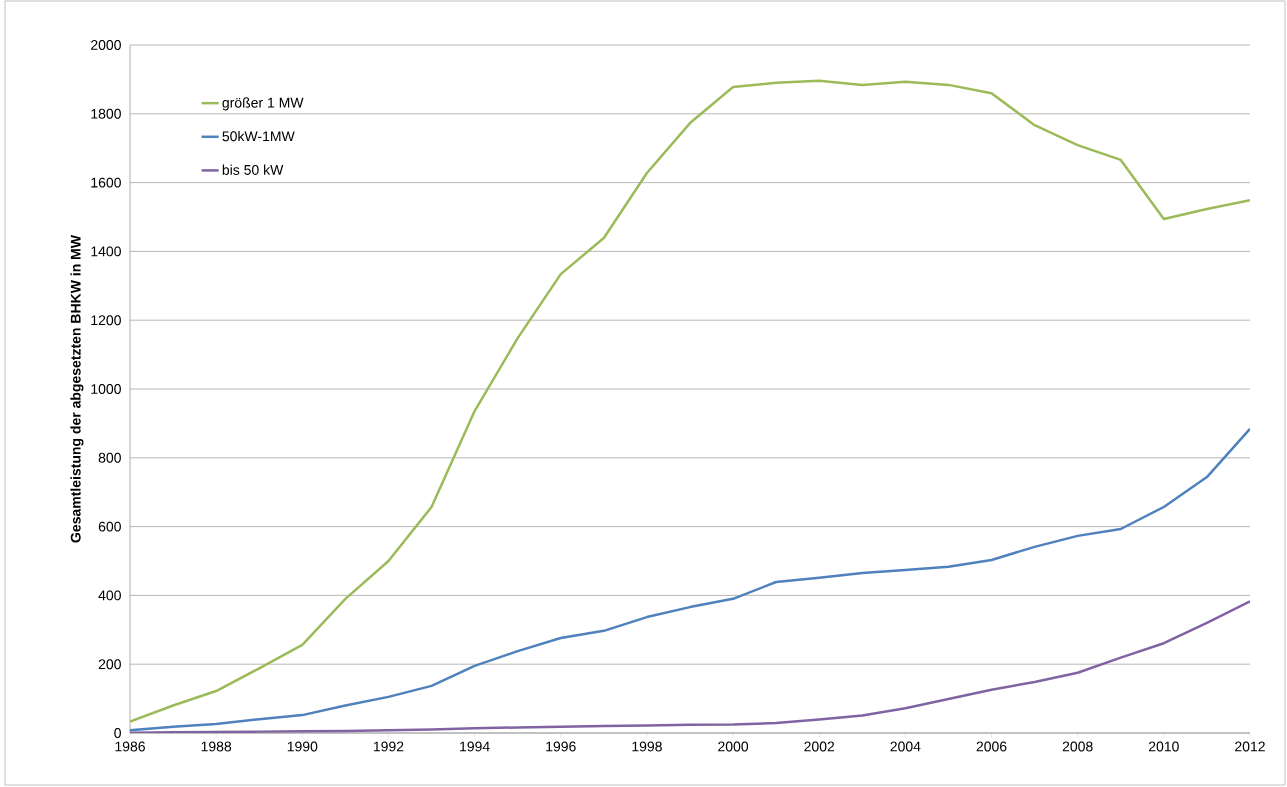 The height and width of the screenshot is (787, 1287). What do you see at coordinates (388, 746) in the screenshot?
I see `x-tick-label: 1992` at bounding box center [388, 746].